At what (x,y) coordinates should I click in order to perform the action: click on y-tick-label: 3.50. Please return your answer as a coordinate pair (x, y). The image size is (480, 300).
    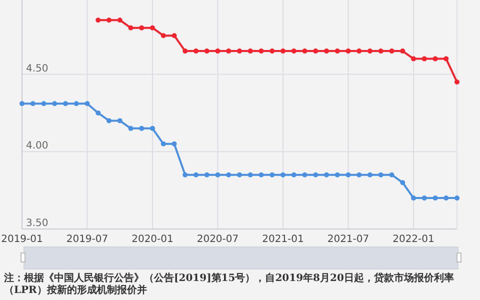
    Looking at the image, I should click on (37, 223).